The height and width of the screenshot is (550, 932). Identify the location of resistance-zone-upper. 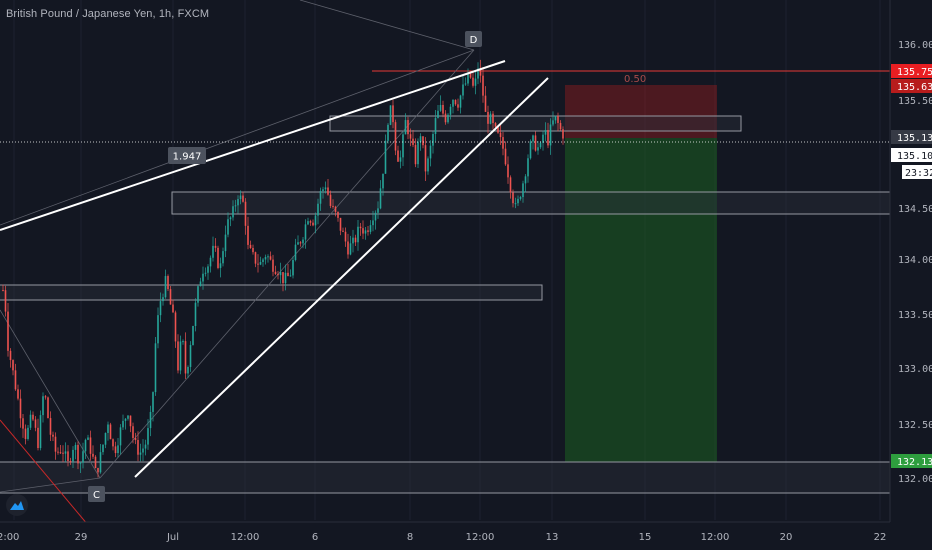
(535, 123).